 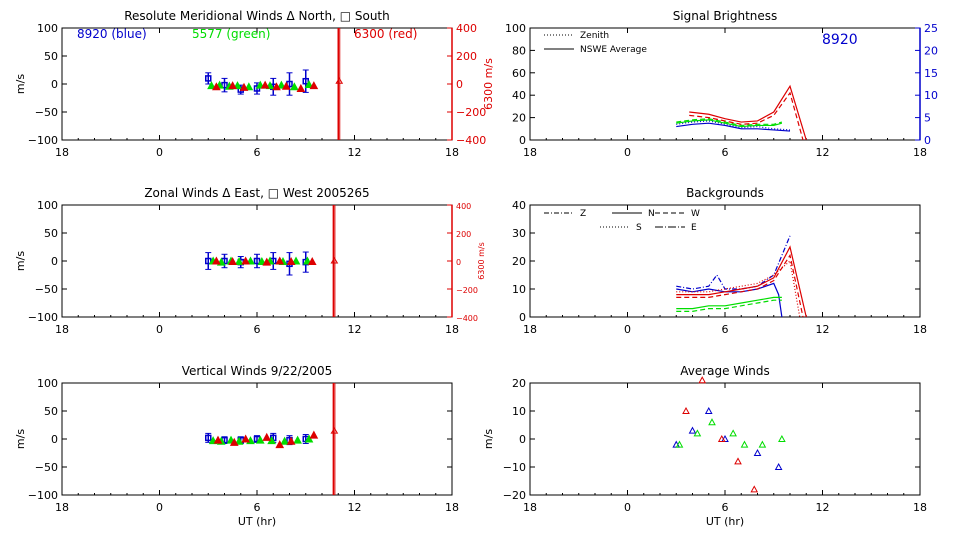 What do you see at coordinates (514, 495) in the screenshot?
I see `y-tick-label: −20` at bounding box center [514, 495].